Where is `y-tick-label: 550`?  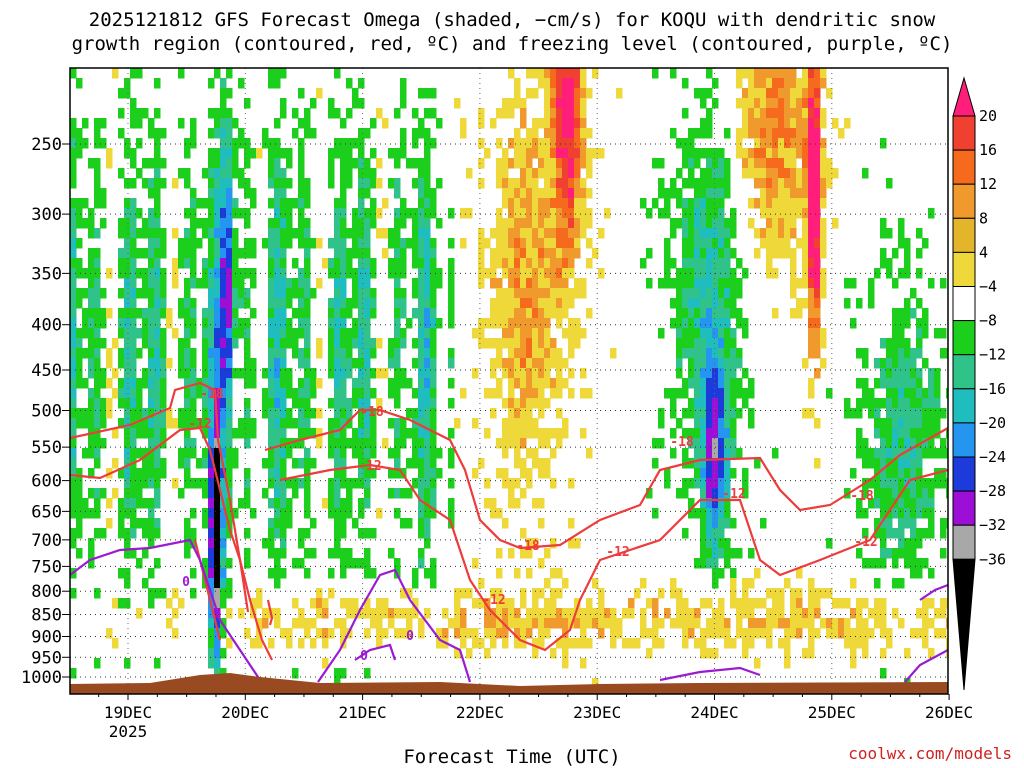
y-tick-label: 550 is located at coordinates (46, 448).